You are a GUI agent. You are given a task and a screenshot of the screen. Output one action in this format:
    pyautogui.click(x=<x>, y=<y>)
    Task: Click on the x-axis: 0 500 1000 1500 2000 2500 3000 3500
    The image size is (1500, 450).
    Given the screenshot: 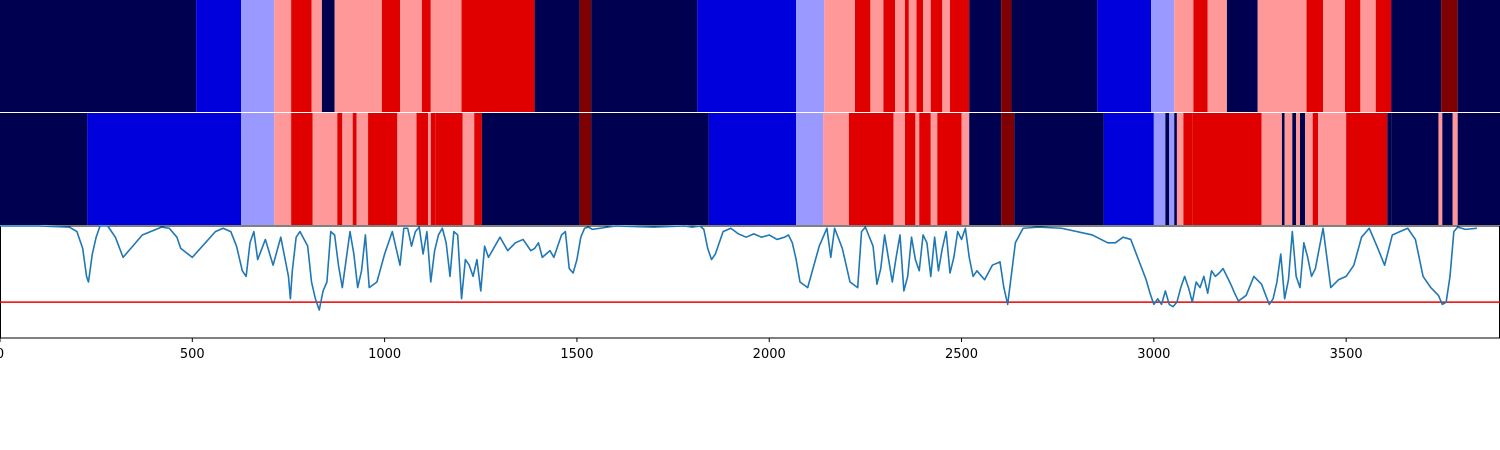 What is the action you would take?
    pyautogui.click(x=681, y=350)
    